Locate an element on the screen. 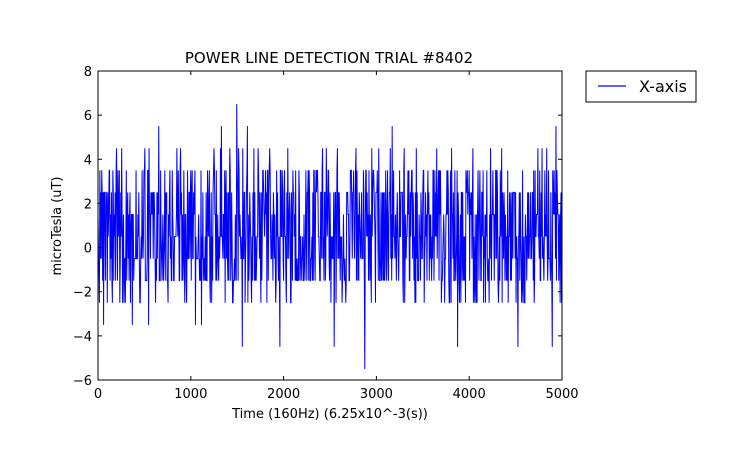 The image size is (745, 471). y-tick-label: 8 is located at coordinates (88, 72).